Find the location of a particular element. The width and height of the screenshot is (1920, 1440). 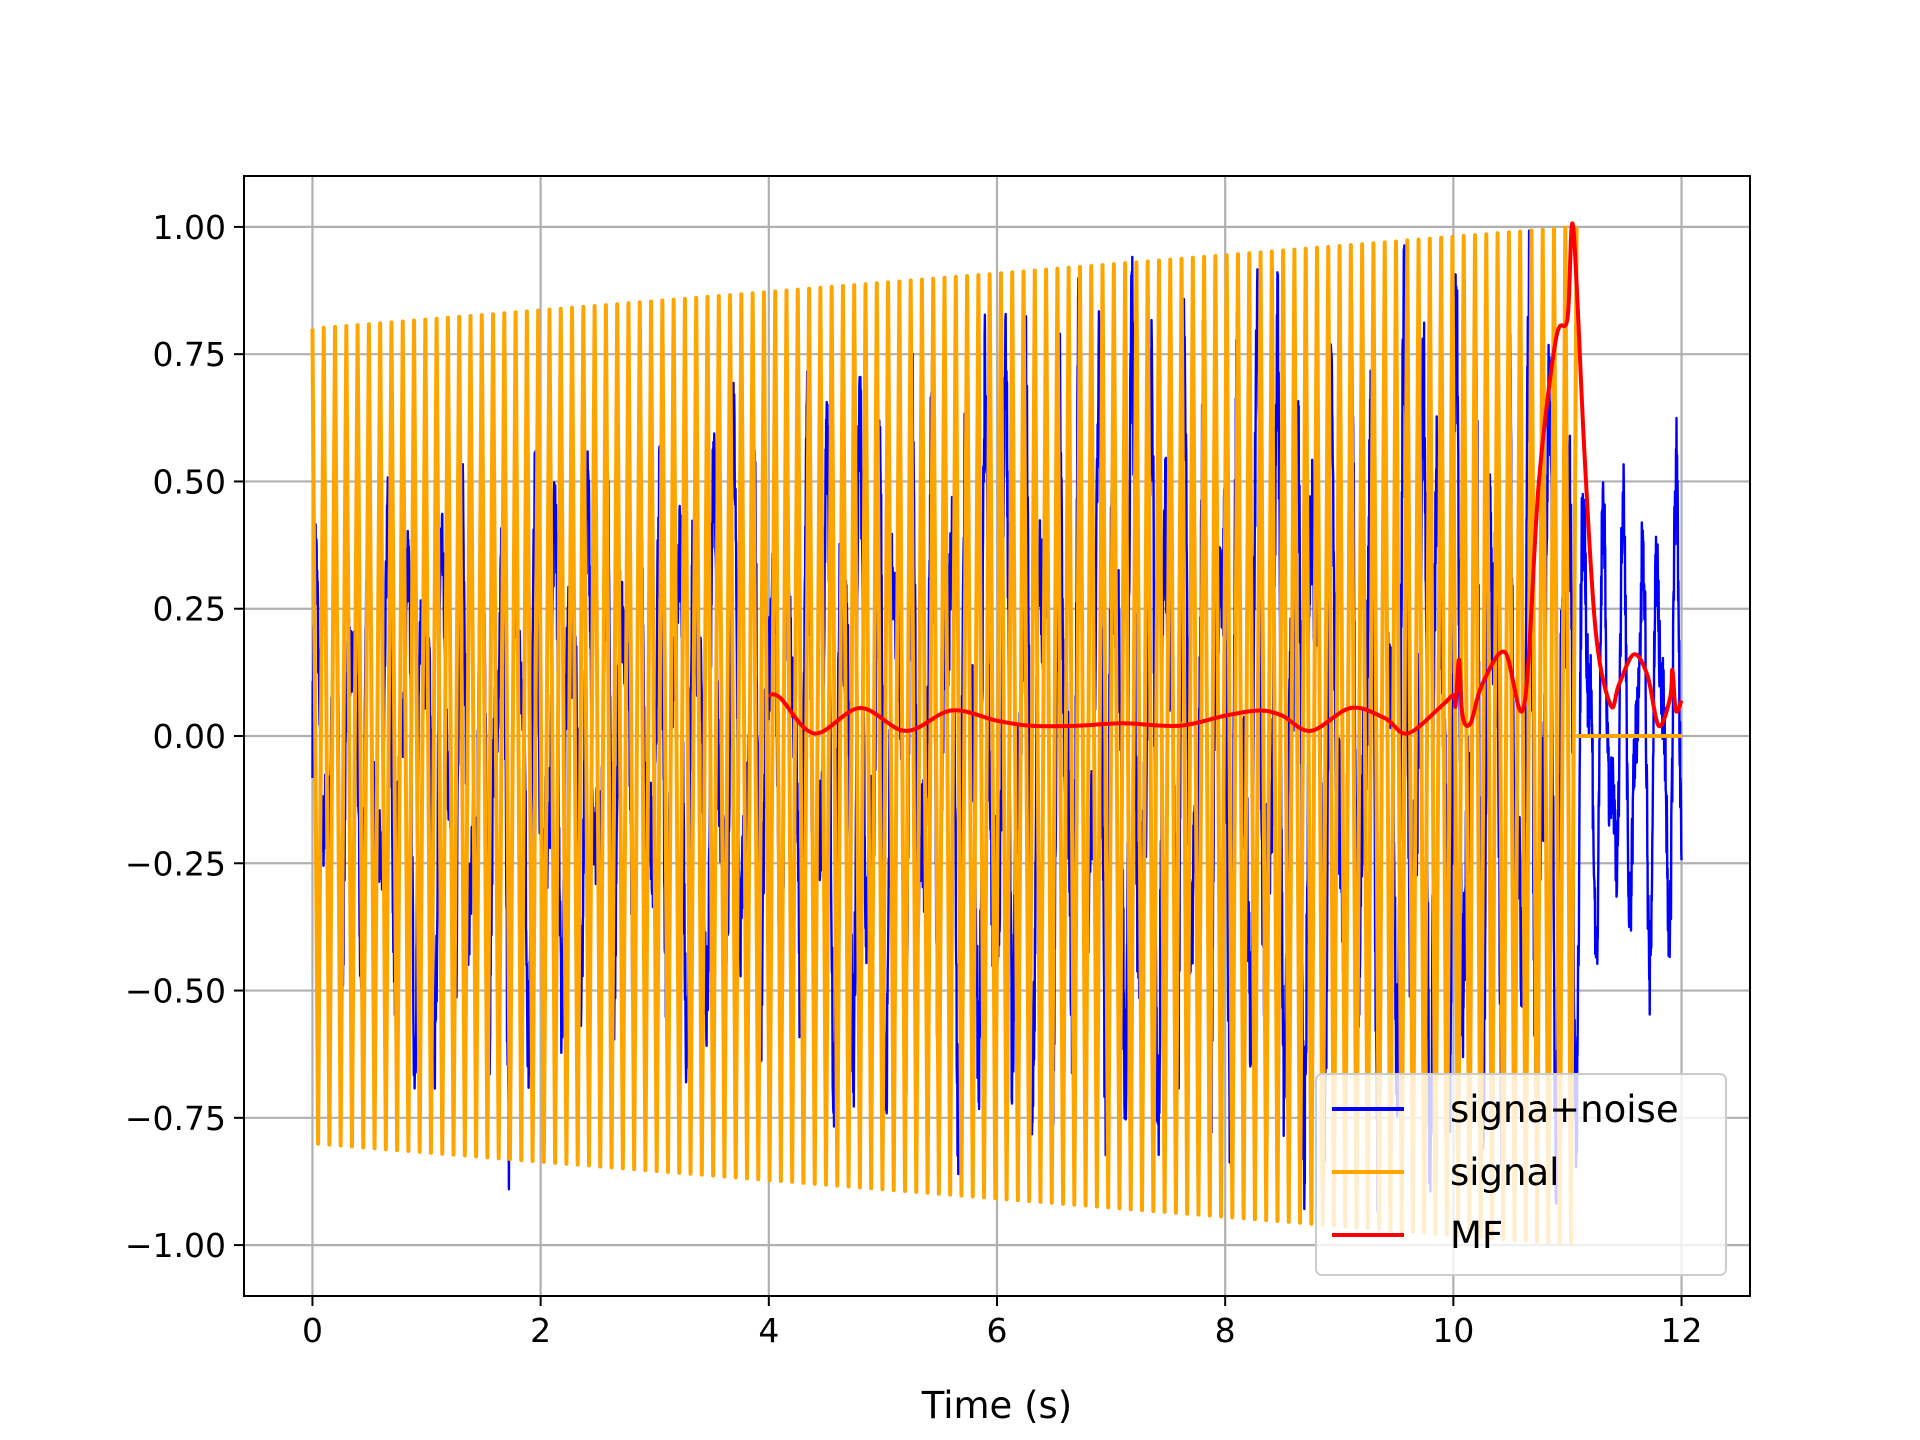

x-tick-label: 0 is located at coordinates (312, 1330).